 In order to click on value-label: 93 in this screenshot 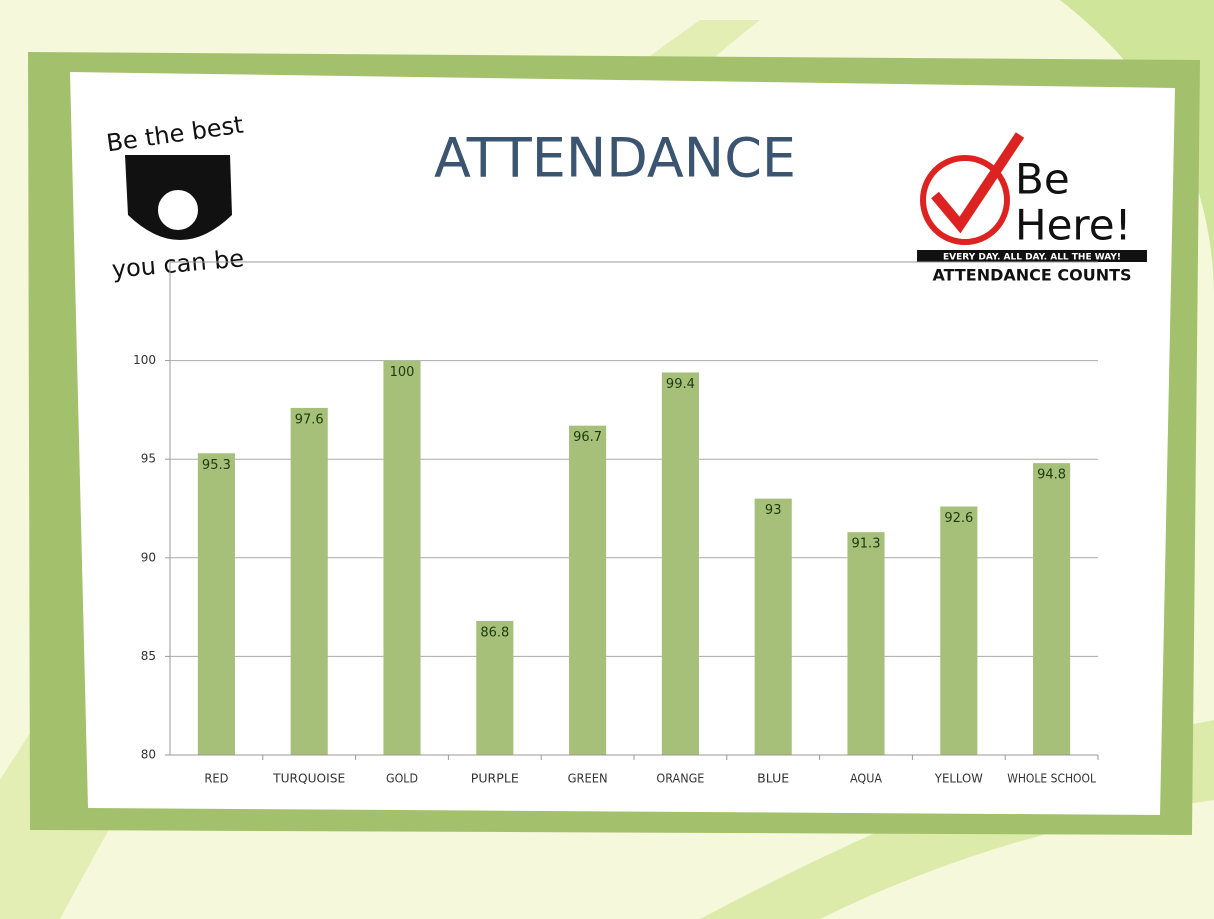, I will do `click(773, 510)`.